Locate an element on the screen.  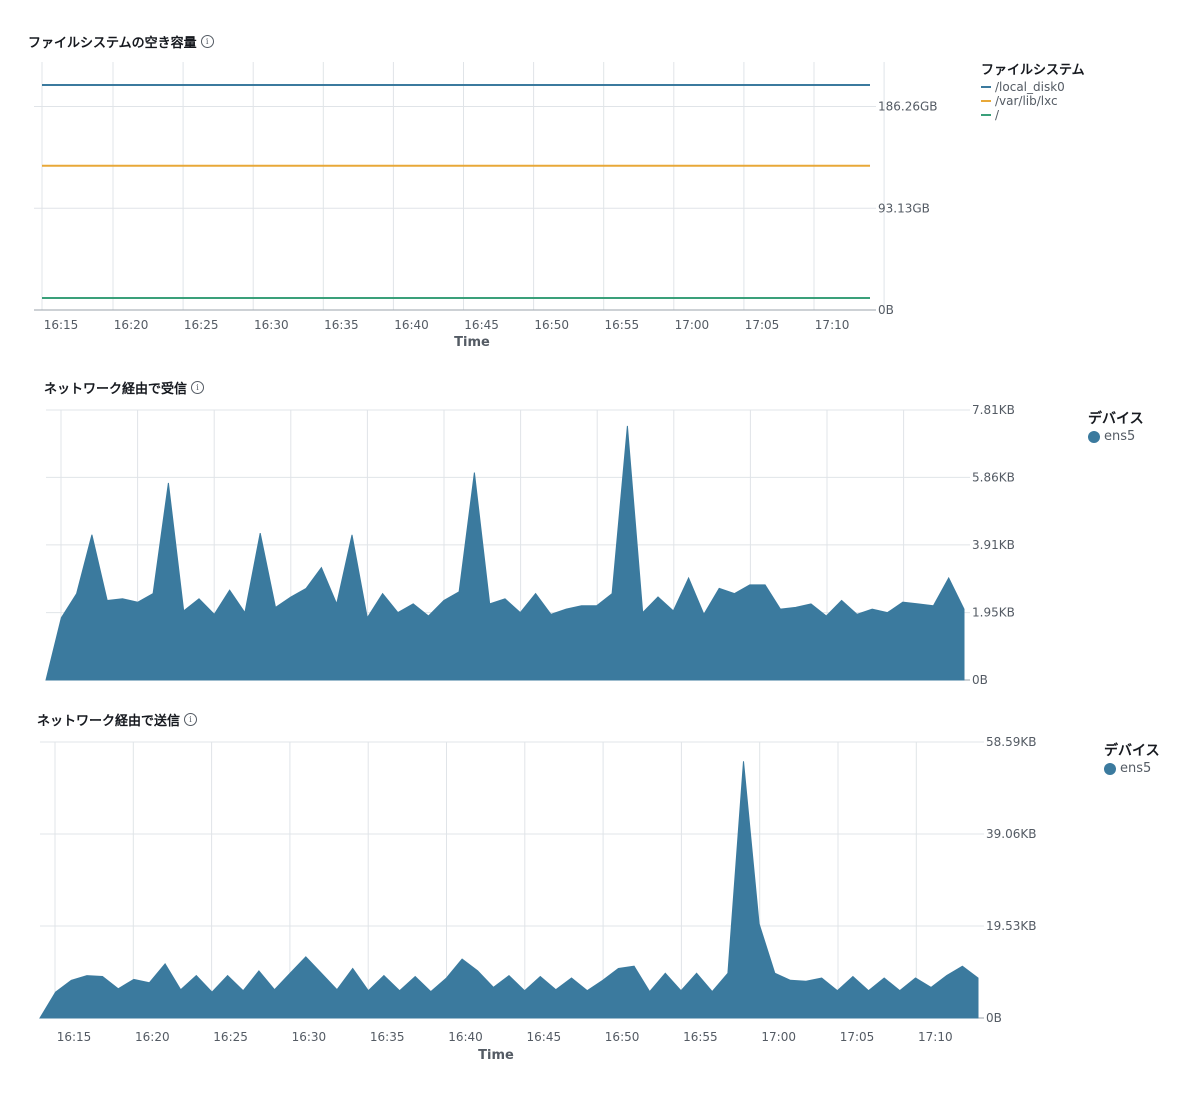
y-tick-label: 58.59KB is located at coordinates (1011, 742).